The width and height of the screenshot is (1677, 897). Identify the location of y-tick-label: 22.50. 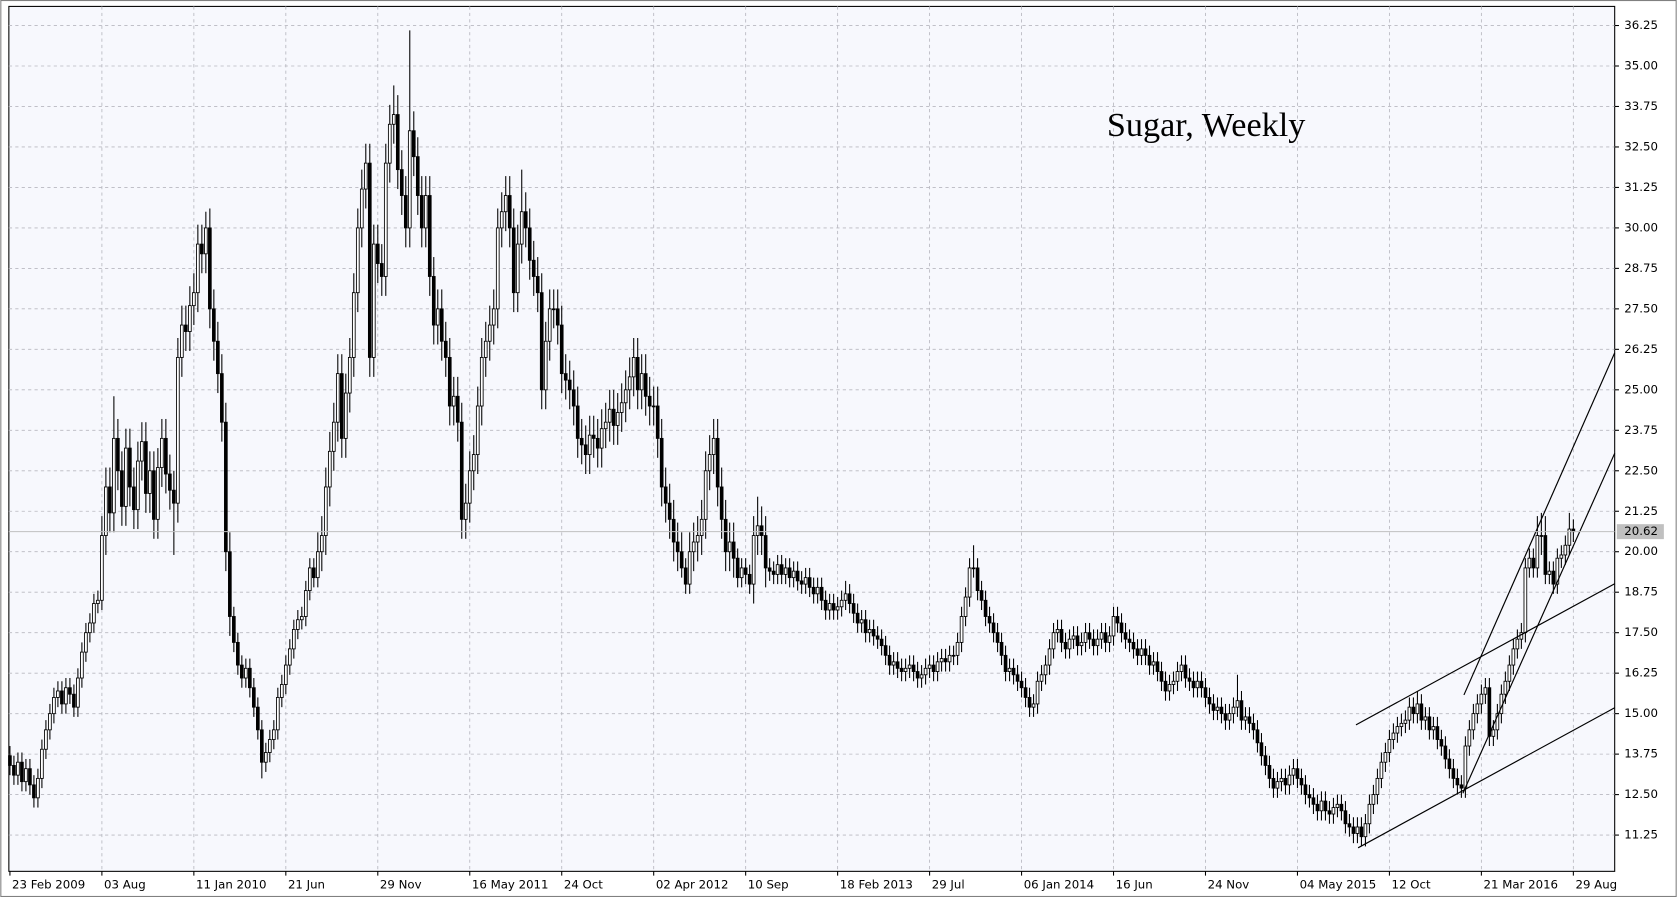
(1641, 470).